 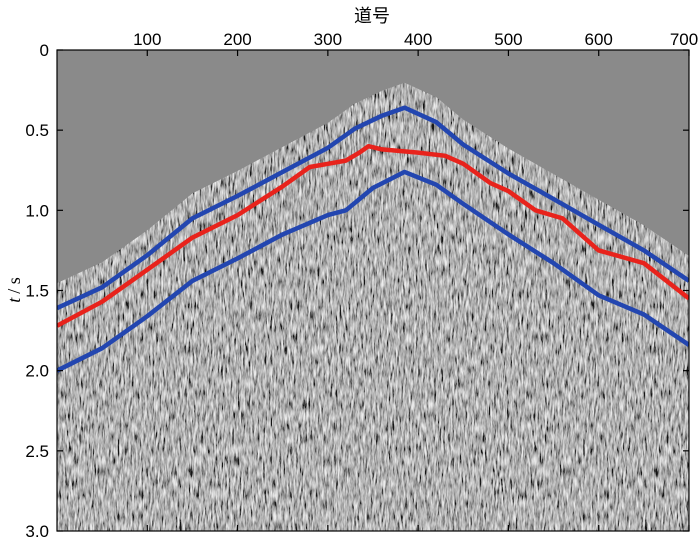 What do you see at coordinates (37, 371) in the screenshot?
I see `y-tick-label: 2.0` at bounding box center [37, 371].